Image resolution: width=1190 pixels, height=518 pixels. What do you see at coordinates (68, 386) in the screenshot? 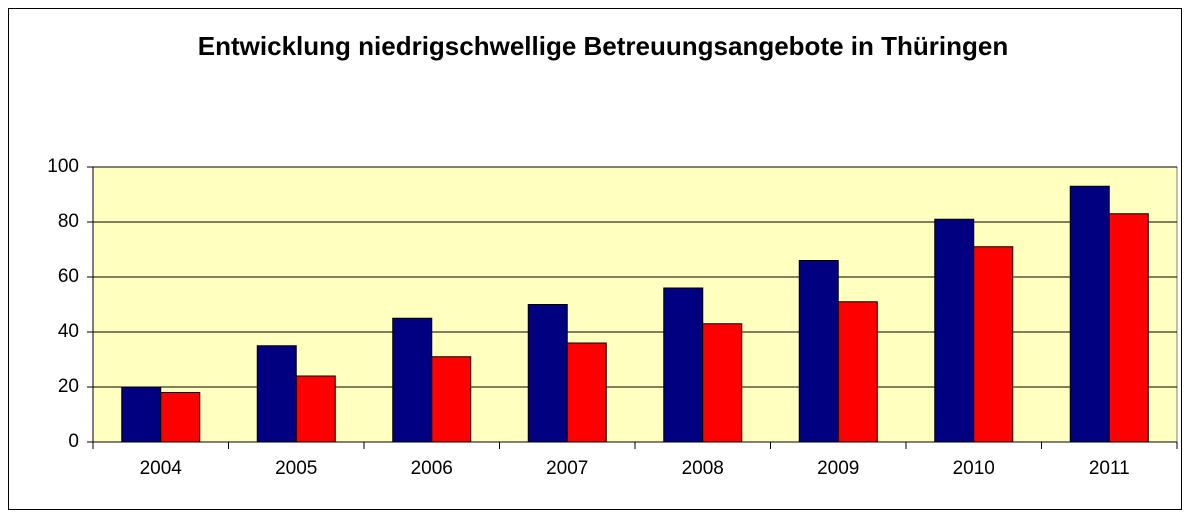
I see `y-tick-label: 20` at bounding box center [68, 386].